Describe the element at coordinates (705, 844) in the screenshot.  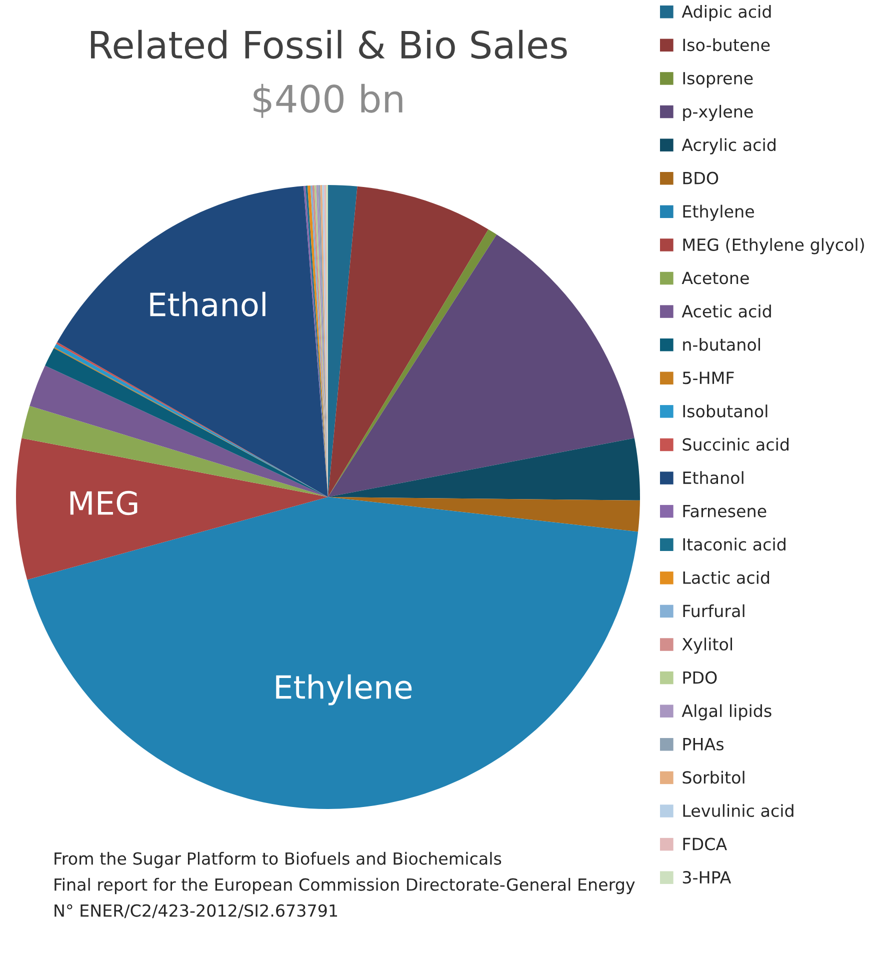
I see `legend-label: FDCA` at that location.